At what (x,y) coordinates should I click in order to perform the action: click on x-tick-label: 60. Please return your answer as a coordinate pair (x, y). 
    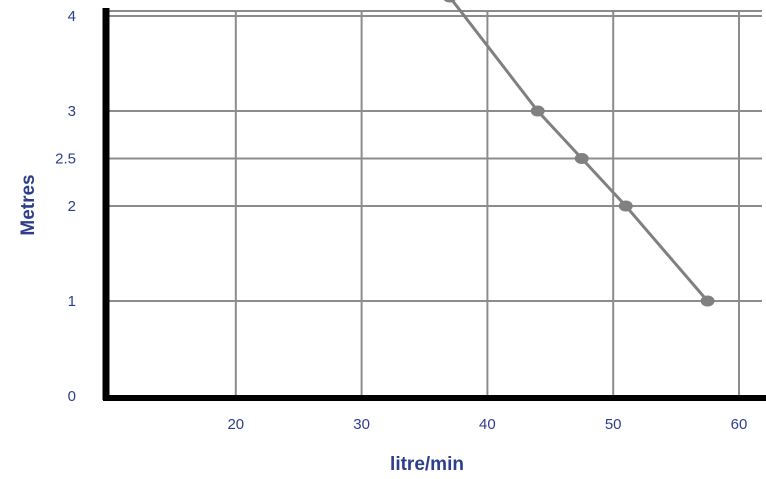
    Looking at the image, I should click on (739, 424).